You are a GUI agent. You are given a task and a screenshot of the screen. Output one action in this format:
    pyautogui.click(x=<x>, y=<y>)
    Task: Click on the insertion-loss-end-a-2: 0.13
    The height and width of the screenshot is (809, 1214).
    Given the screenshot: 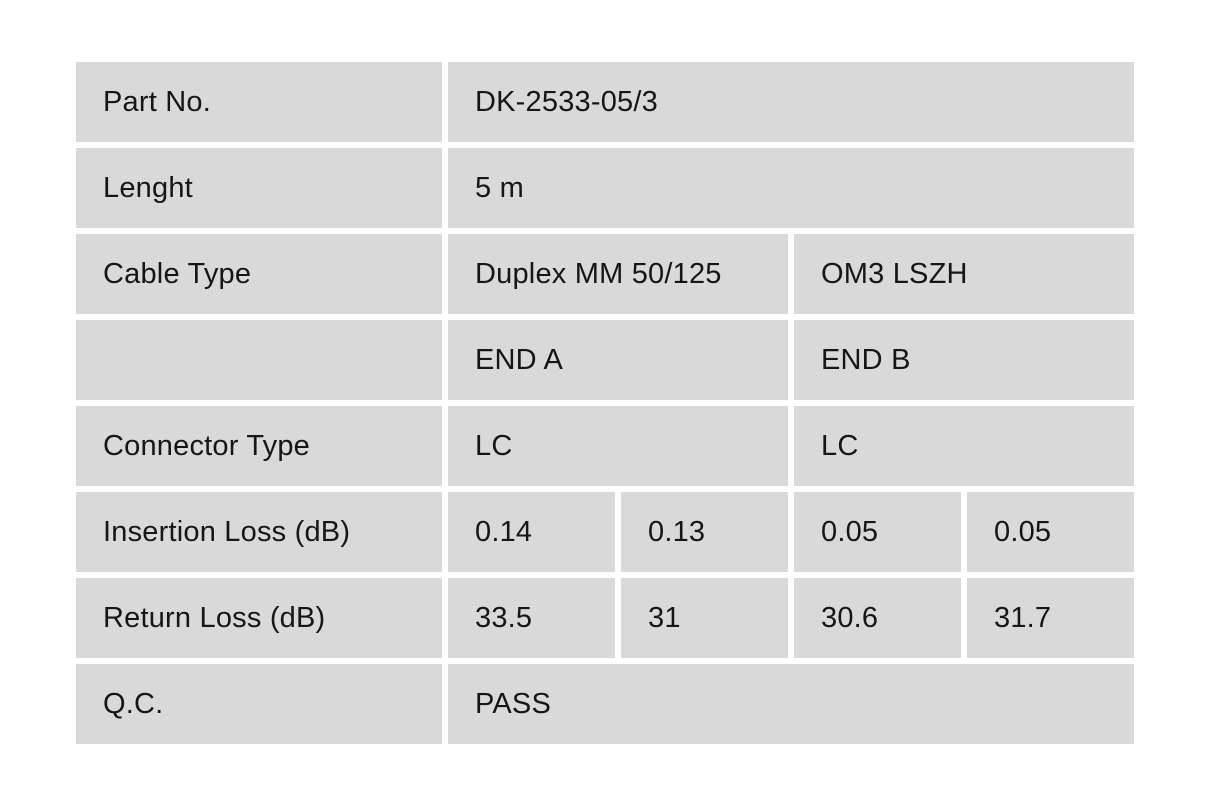 What is the action you would take?
    pyautogui.click(x=704, y=532)
    